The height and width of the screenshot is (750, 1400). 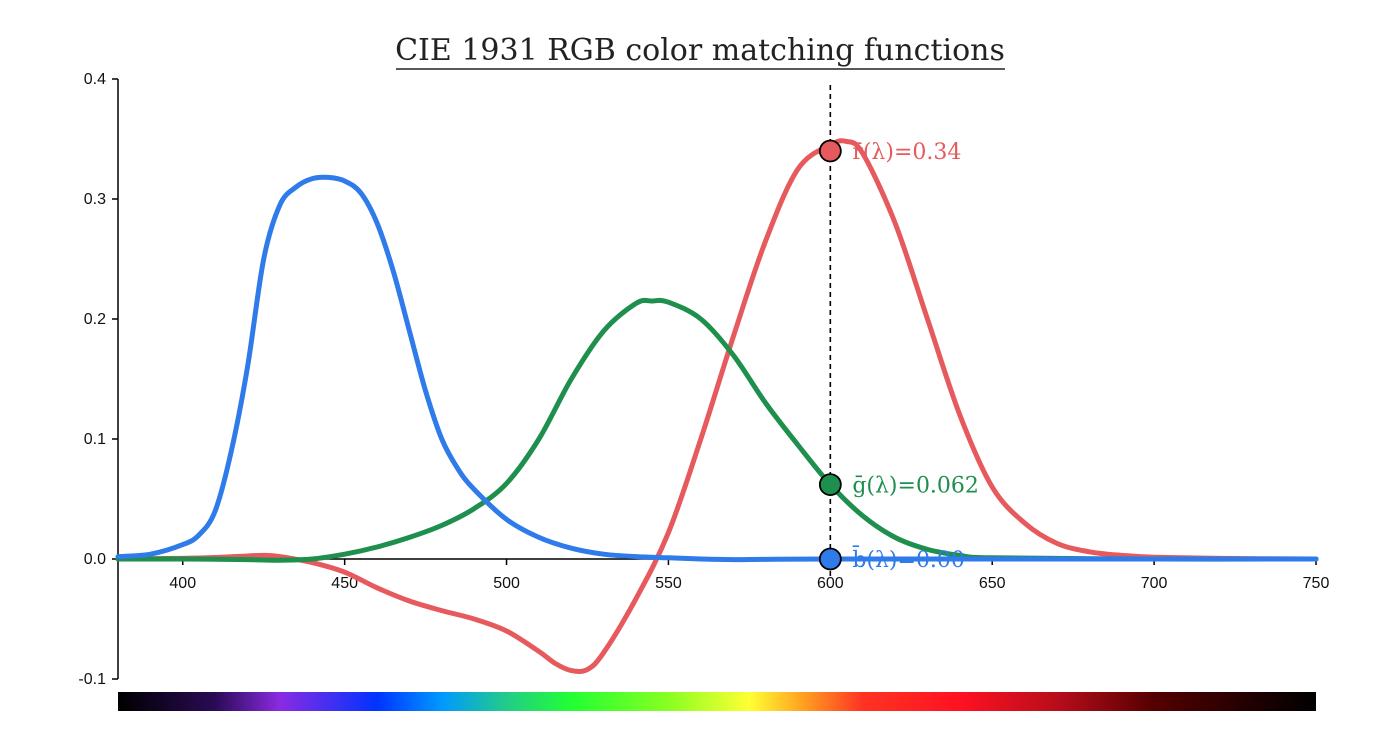 I want to click on value-label-g: ḡ(λ)=0.062, so click(x=915, y=486).